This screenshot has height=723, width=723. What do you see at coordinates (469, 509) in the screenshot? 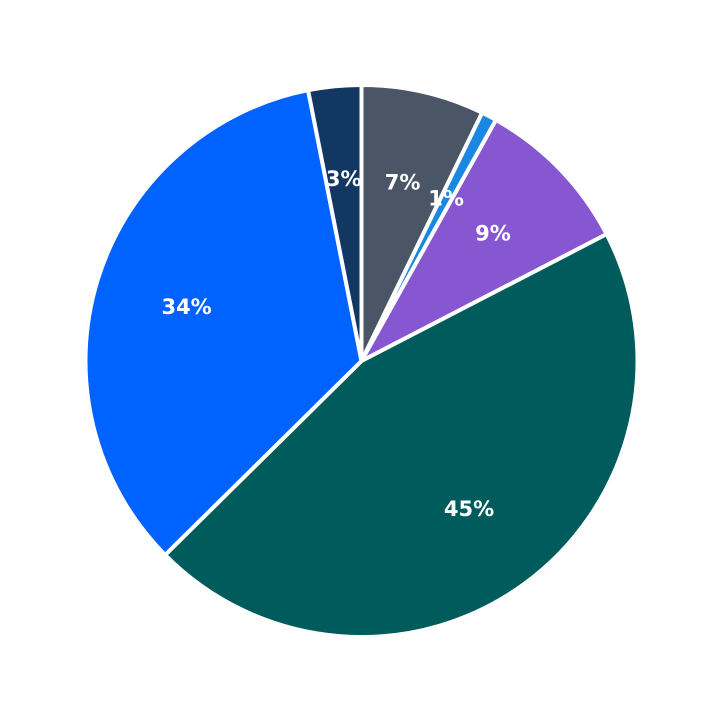
I see `pie-slice-label: 45%` at bounding box center [469, 509].